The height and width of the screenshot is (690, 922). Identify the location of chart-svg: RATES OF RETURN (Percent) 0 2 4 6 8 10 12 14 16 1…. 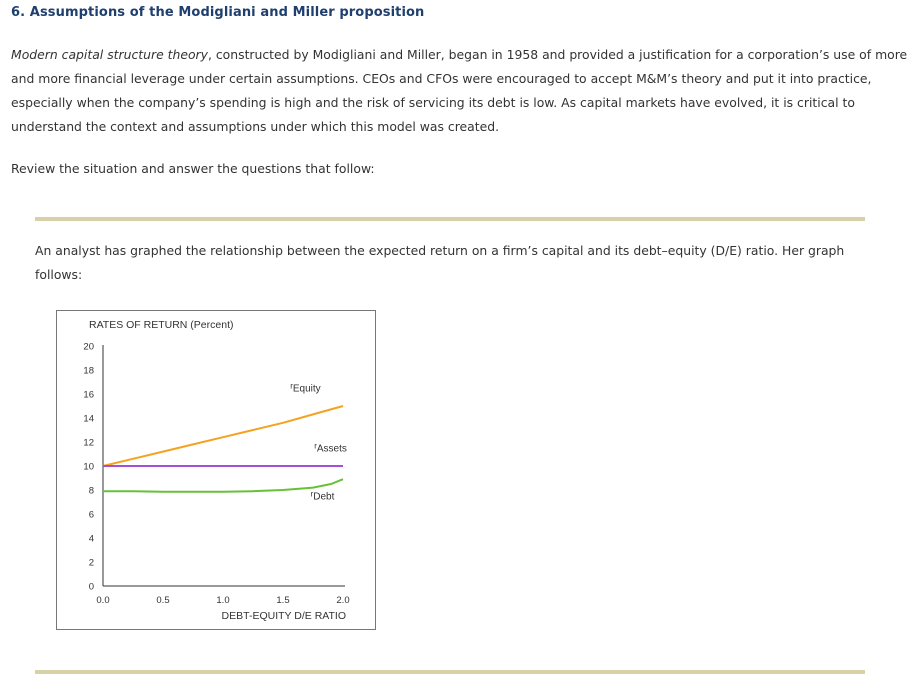
(216, 470).